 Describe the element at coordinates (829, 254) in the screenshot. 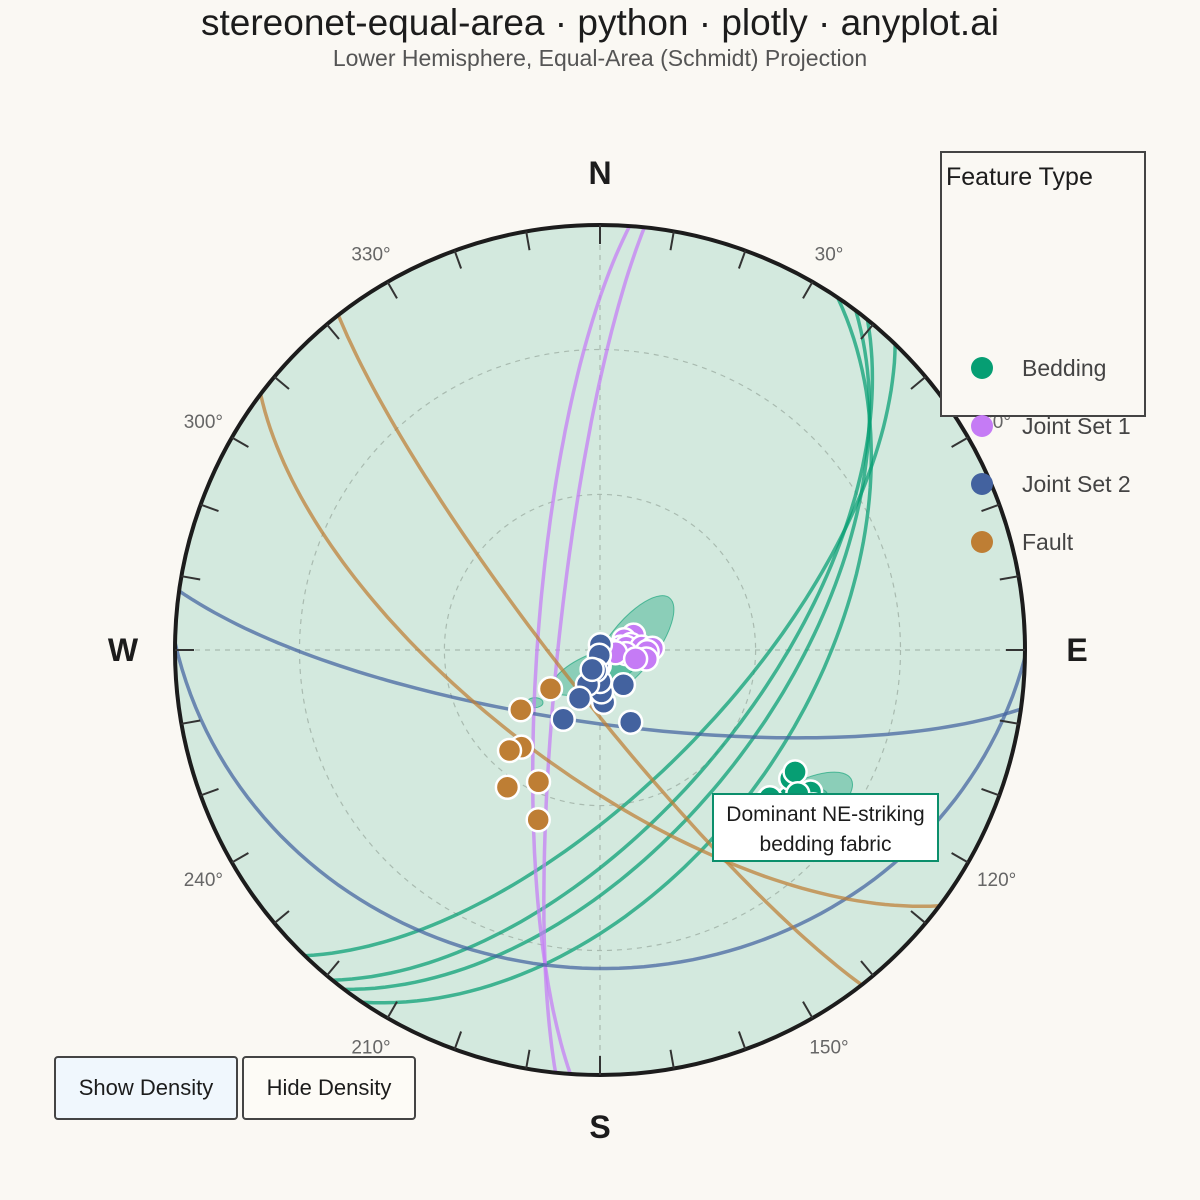

I see `azimuth-label-30: 30°` at that location.